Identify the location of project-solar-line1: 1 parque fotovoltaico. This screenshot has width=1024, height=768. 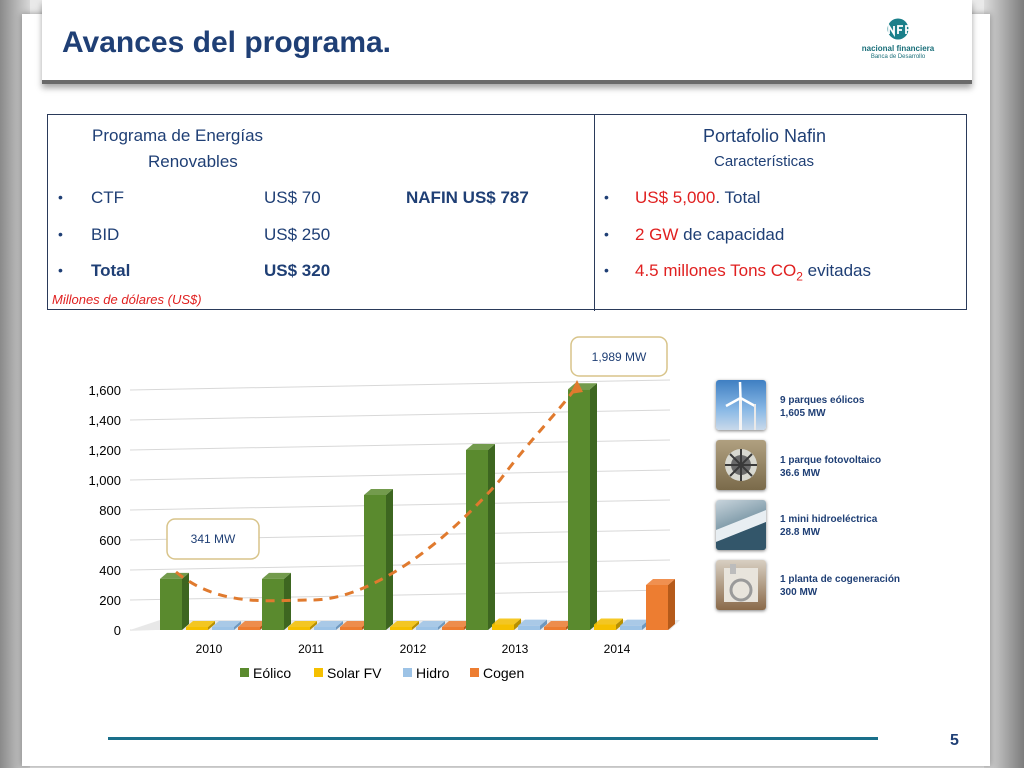
(831, 460).